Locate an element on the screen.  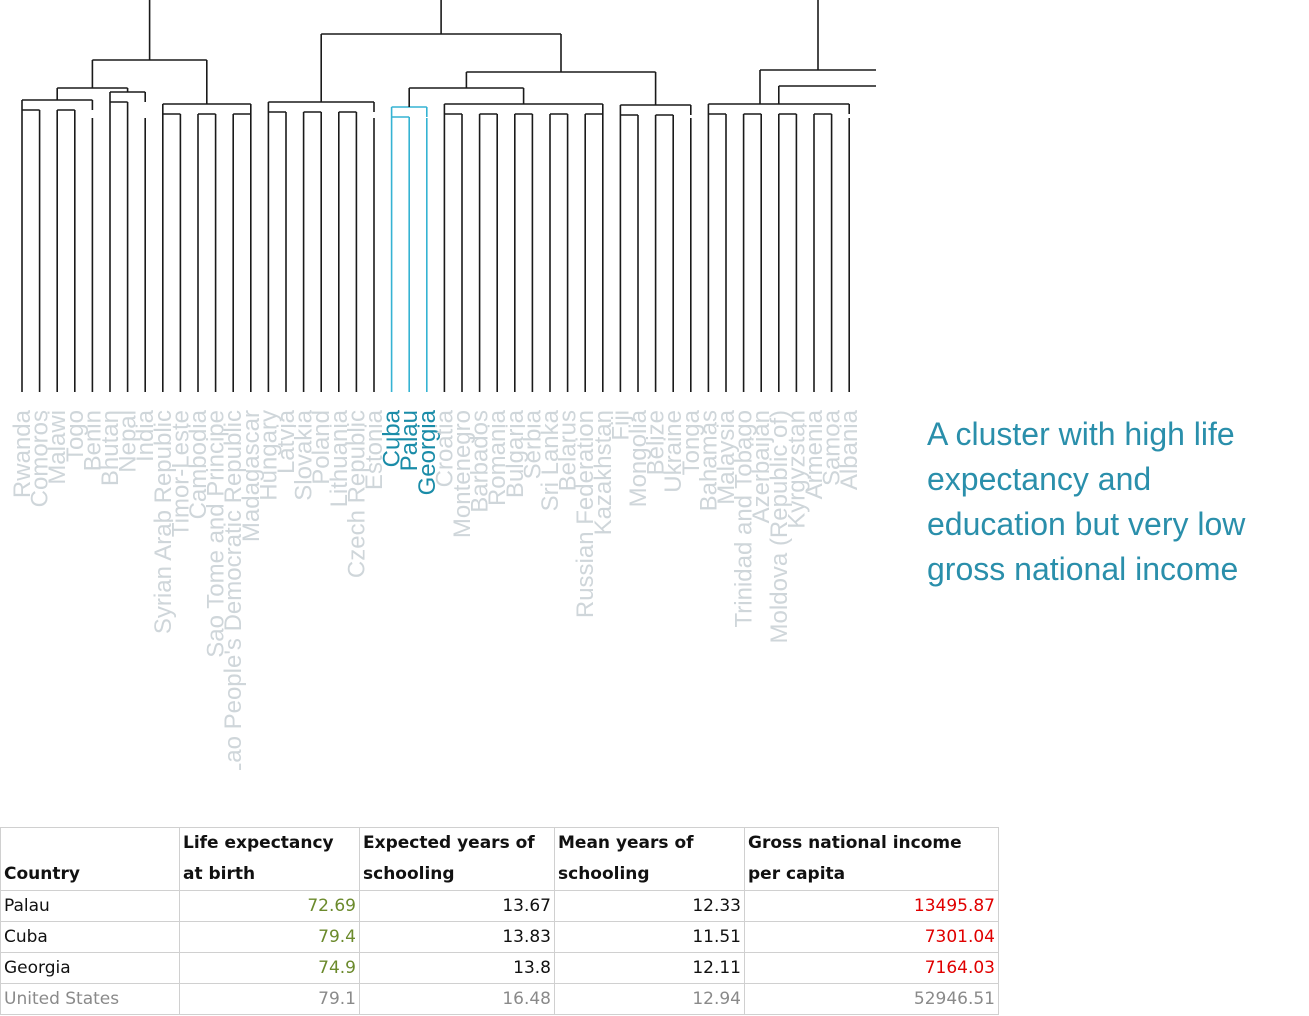
leaf-label: Bhutan is located at coordinates (110, 448).